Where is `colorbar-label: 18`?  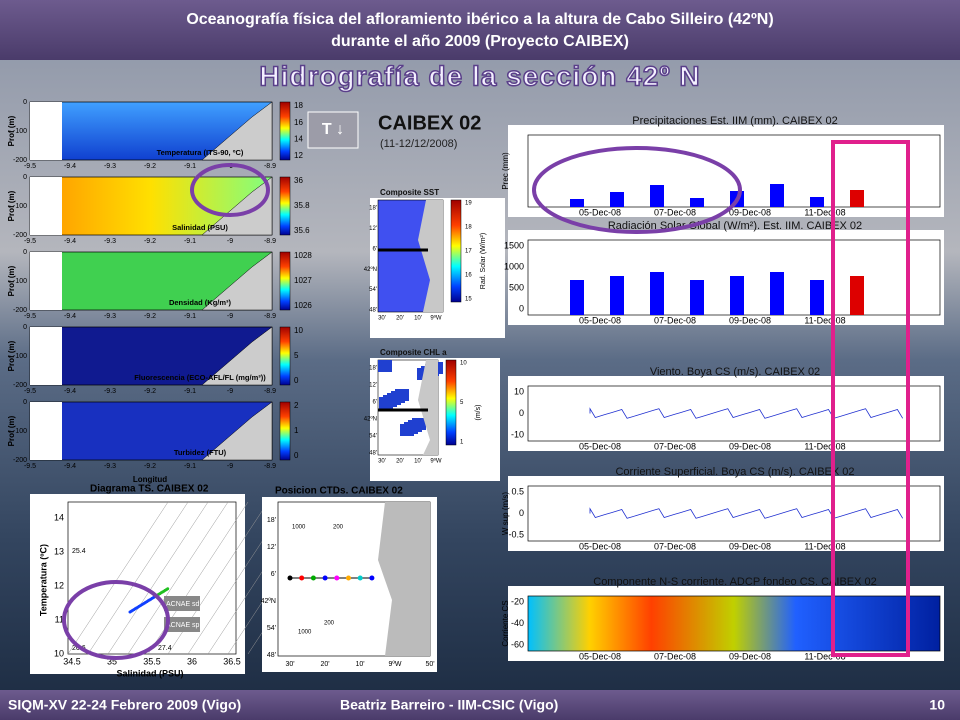 colorbar-label: 18 is located at coordinates (468, 228).